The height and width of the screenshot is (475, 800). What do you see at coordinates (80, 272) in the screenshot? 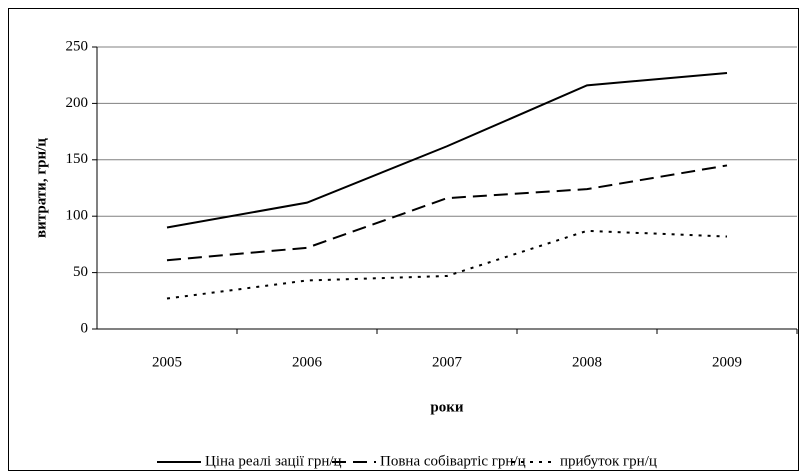
I see `y-tick-label: 50` at bounding box center [80, 272].